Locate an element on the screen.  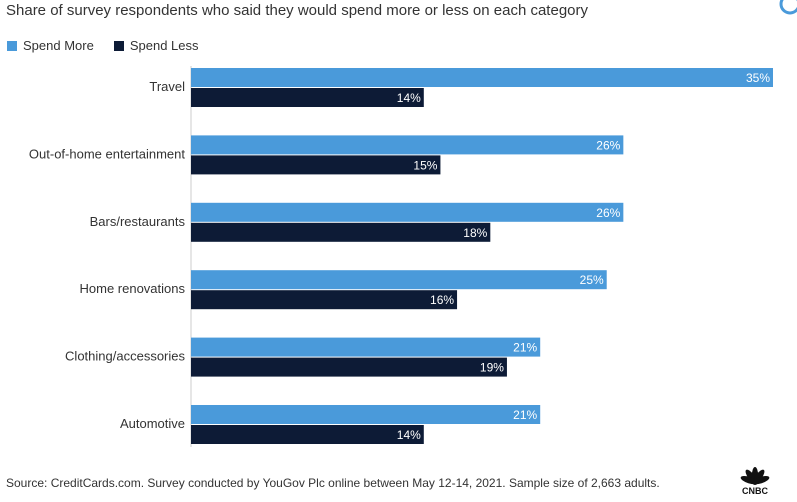
legend-swatch-spend-less is located at coordinates (118, 45).